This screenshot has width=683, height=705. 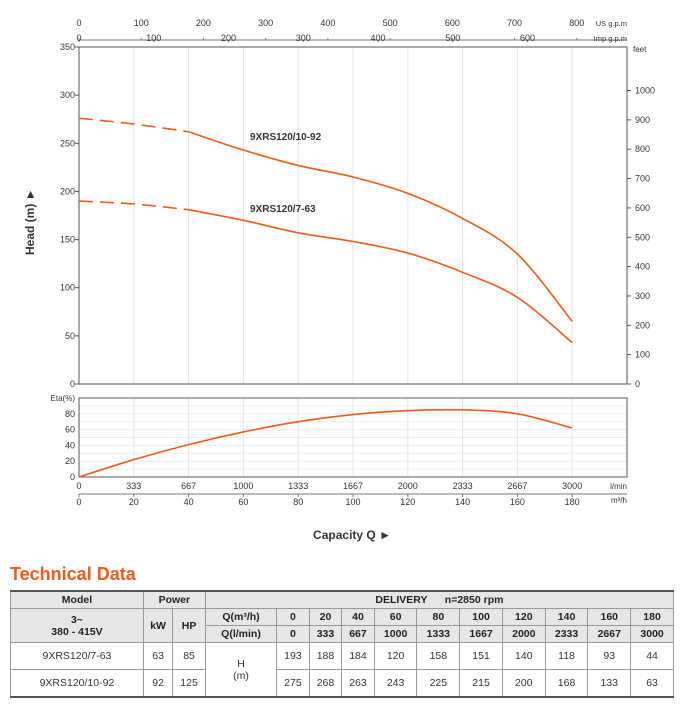 What do you see at coordinates (298, 486) in the screenshot?
I see `lmin-tick-label: 1333` at bounding box center [298, 486].